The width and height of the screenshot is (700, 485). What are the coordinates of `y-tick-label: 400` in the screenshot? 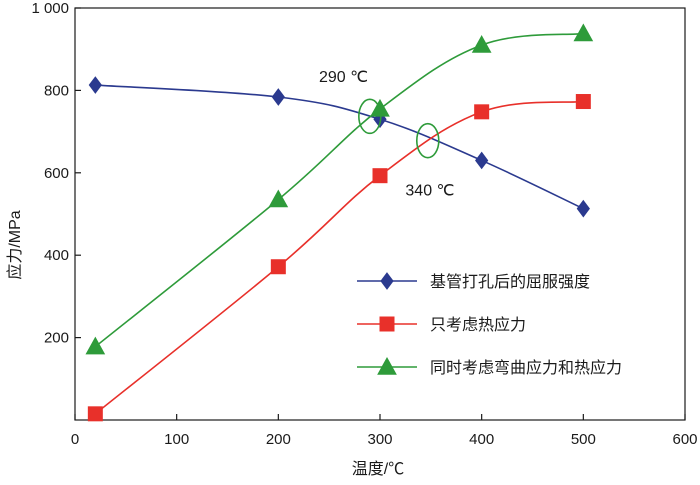 It's located at (56, 255).